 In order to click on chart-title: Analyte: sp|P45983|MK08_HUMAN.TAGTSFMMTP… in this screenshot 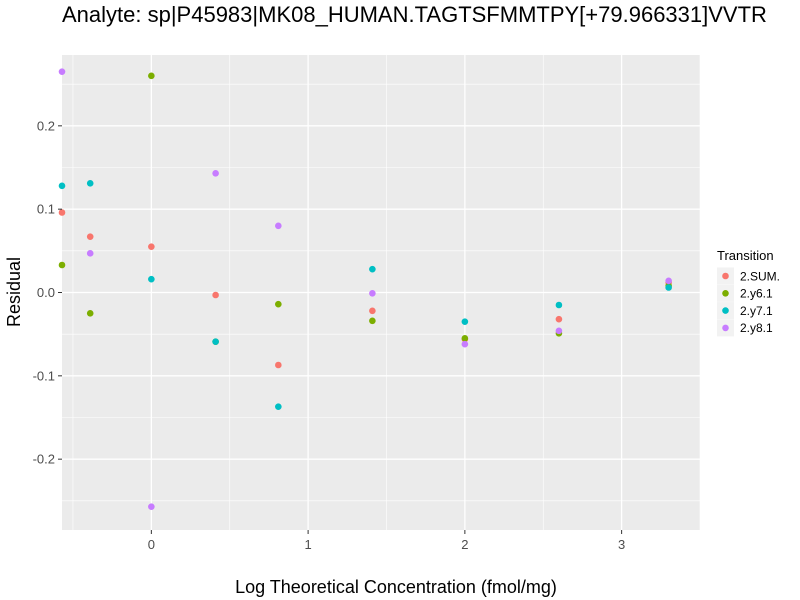, I will do `click(414, 14)`.